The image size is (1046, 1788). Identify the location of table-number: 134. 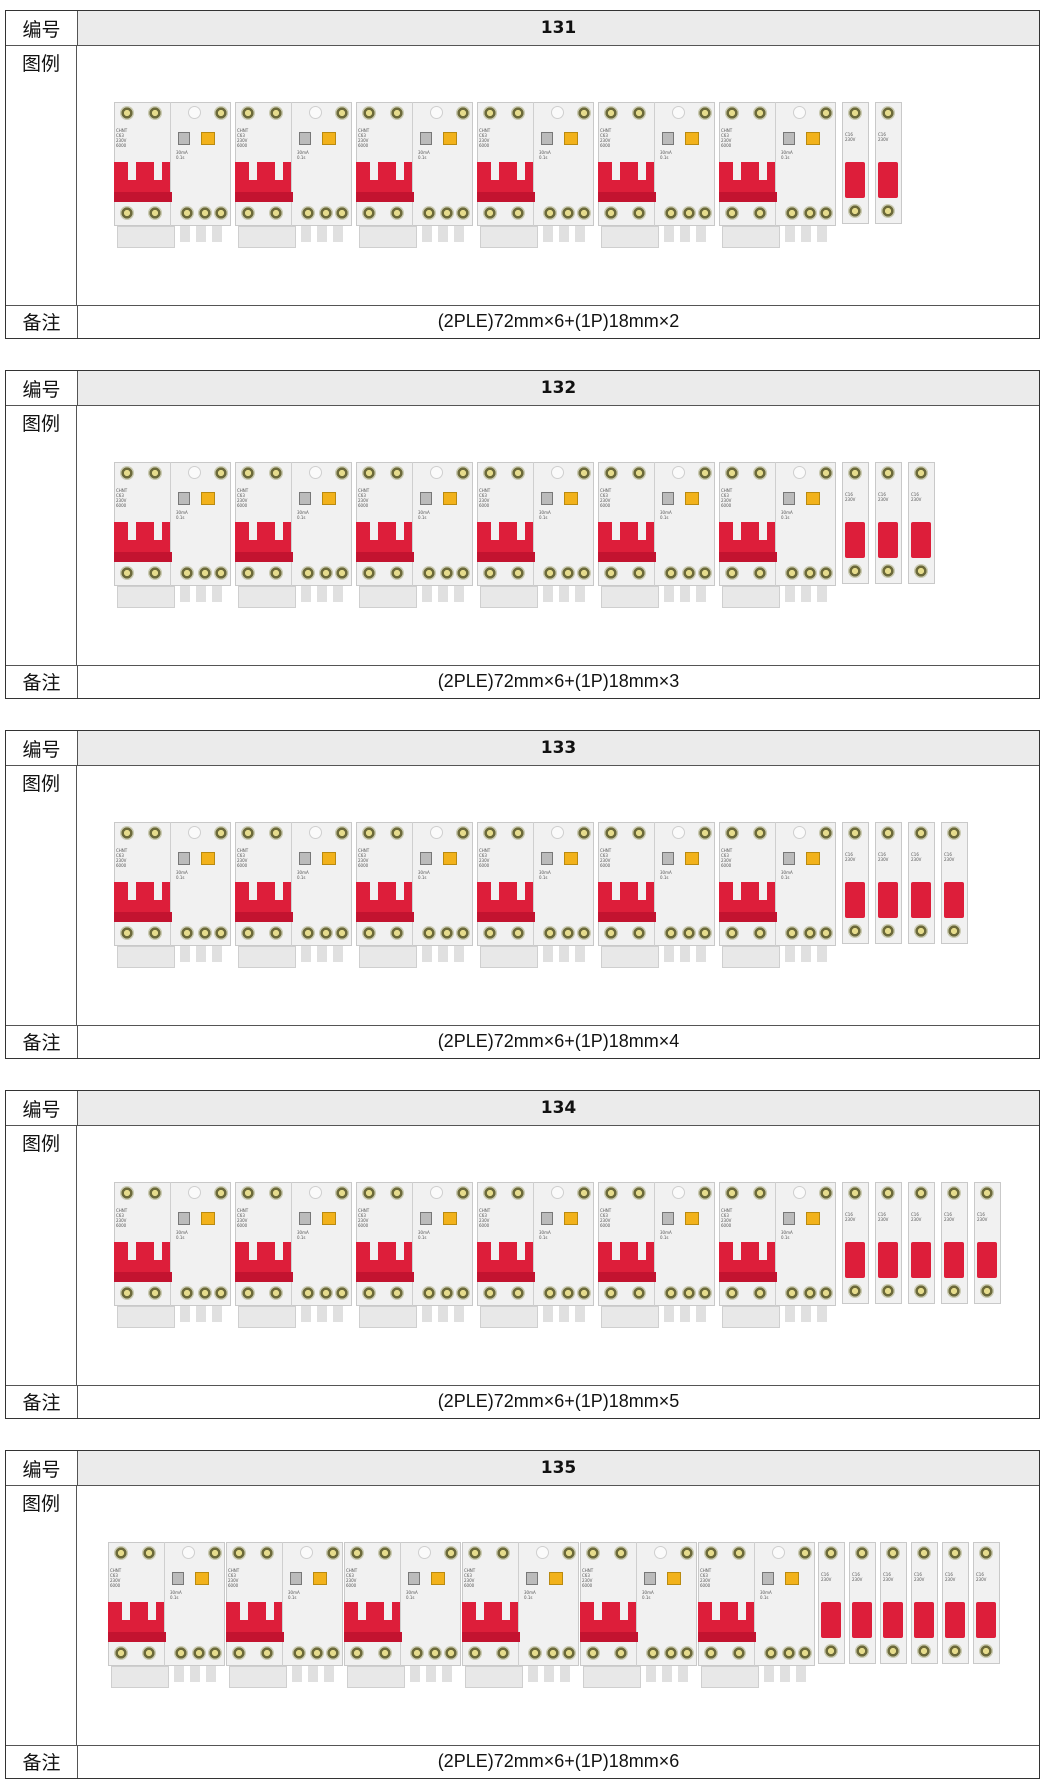
(558, 1108).